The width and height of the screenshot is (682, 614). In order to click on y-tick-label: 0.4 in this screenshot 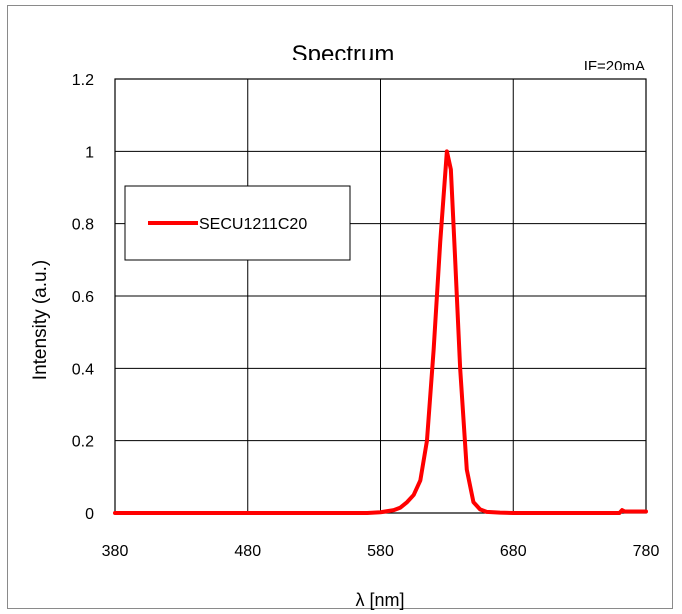, I will do `click(83, 369)`.